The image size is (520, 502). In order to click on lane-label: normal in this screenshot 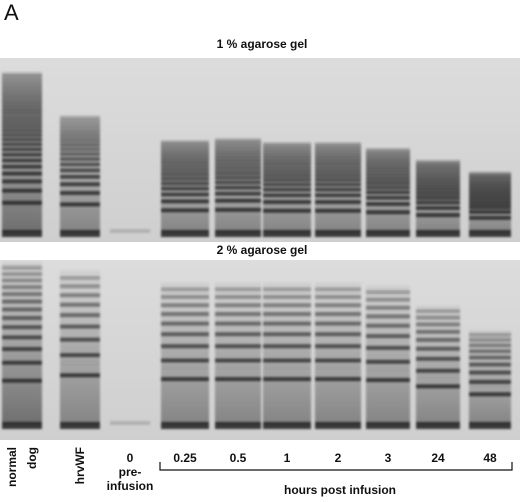, I will do `click(12, 467)`.